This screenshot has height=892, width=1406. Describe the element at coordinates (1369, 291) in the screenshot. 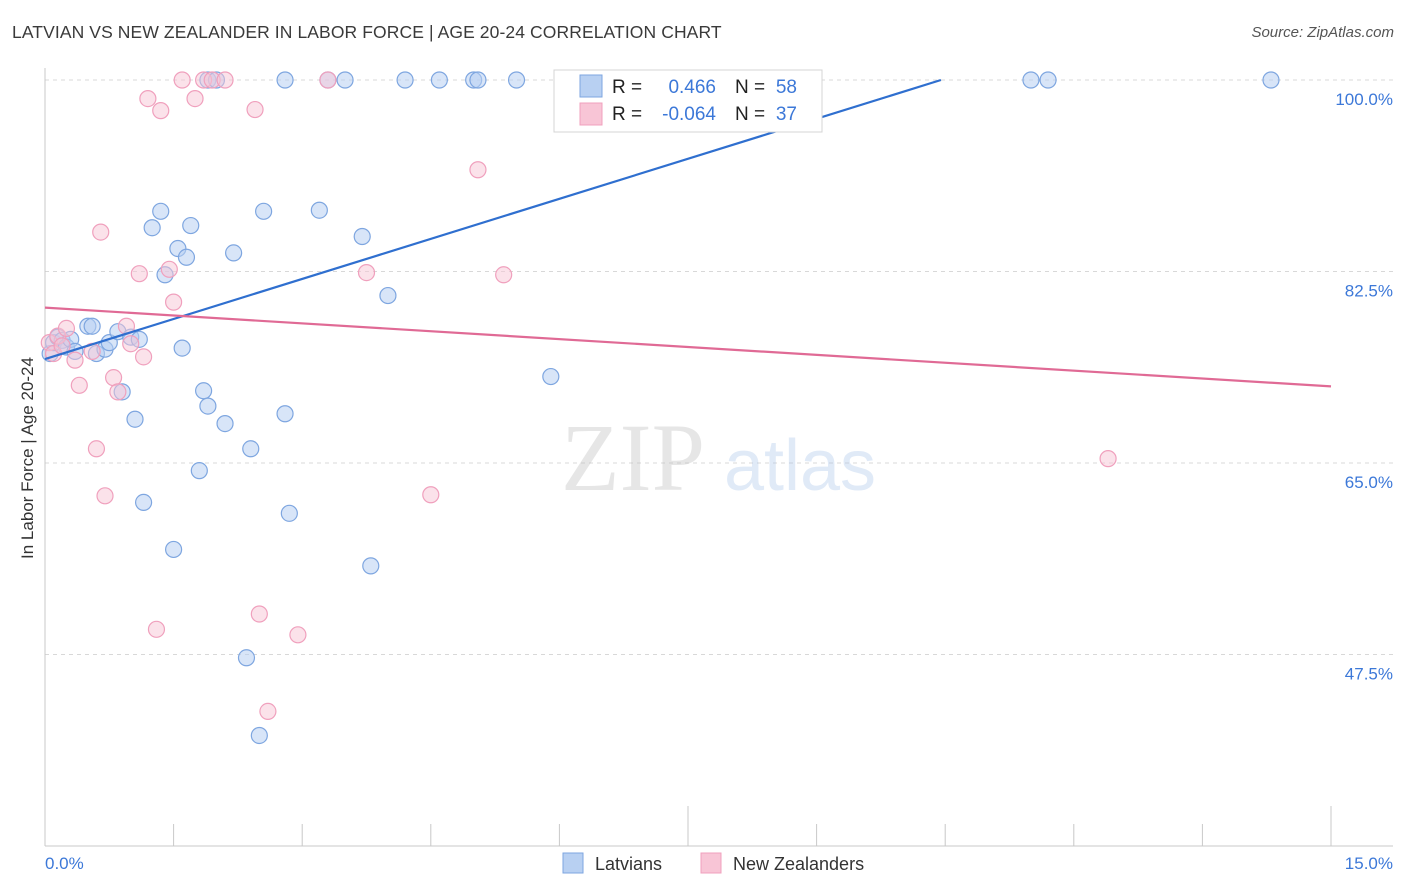

I see `y-tick-label: 82.5%` at that location.